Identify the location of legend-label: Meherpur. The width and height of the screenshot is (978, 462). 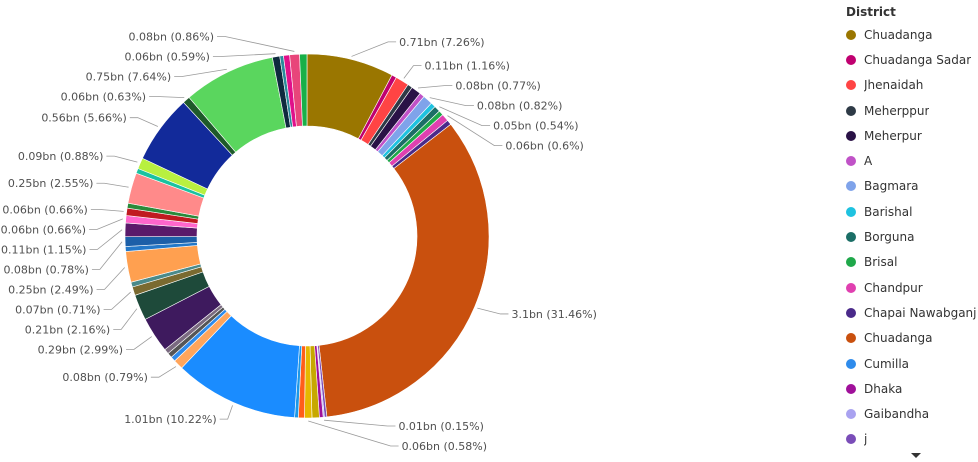
(893, 135).